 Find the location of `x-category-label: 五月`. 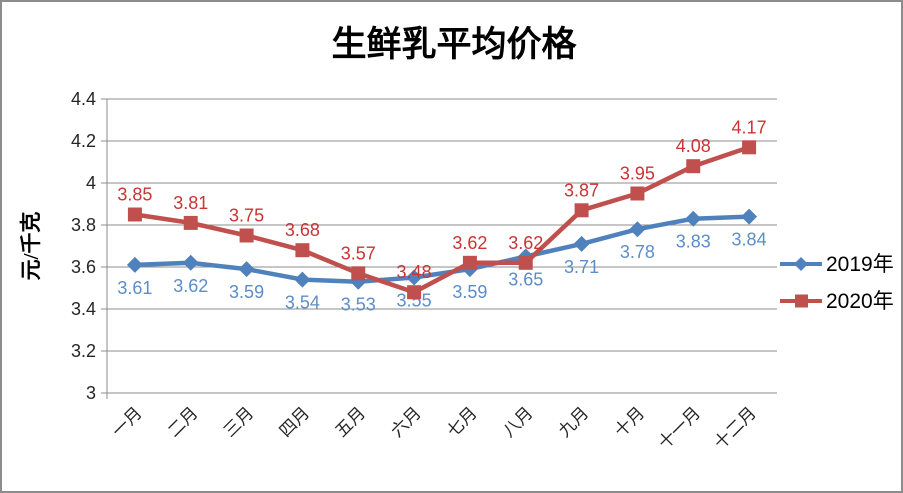

x-category-label: 五月 is located at coordinates (350, 421).